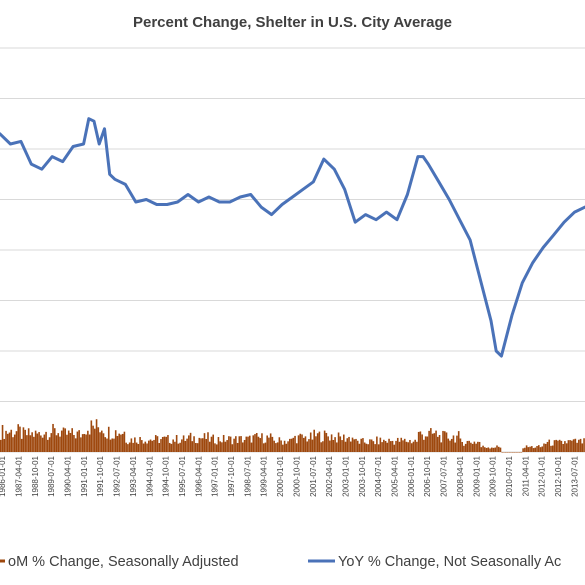 This screenshot has width=585, height=585. What do you see at coordinates (509, 475) in the screenshot?
I see `x-tick-label: 2010-07-01` at bounding box center [509, 475].